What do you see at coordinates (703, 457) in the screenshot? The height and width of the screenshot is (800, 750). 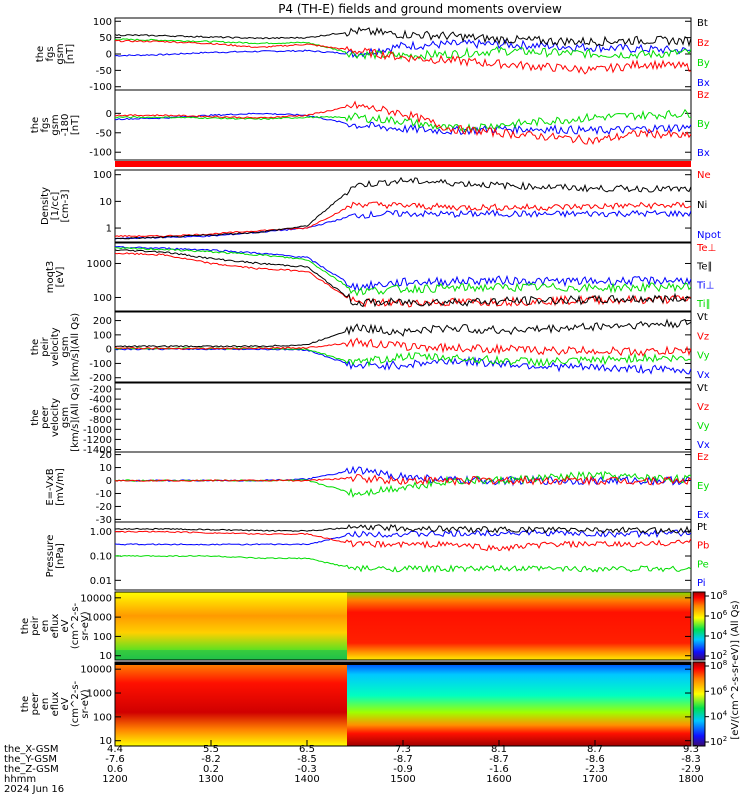 I see `legend-entry: Ez` at bounding box center [703, 457].